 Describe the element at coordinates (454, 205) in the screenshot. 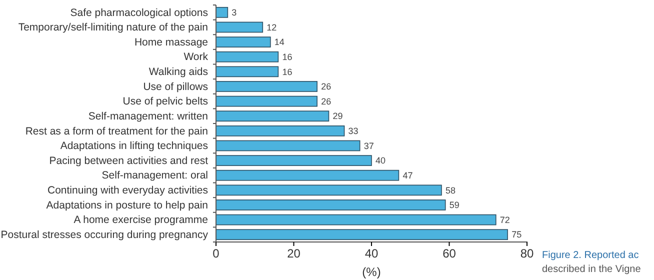

I see `data-label: 59` at that location.